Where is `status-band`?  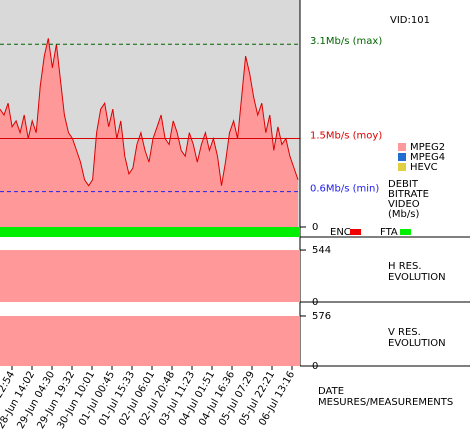
status-band is located at coordinates (150, 232).